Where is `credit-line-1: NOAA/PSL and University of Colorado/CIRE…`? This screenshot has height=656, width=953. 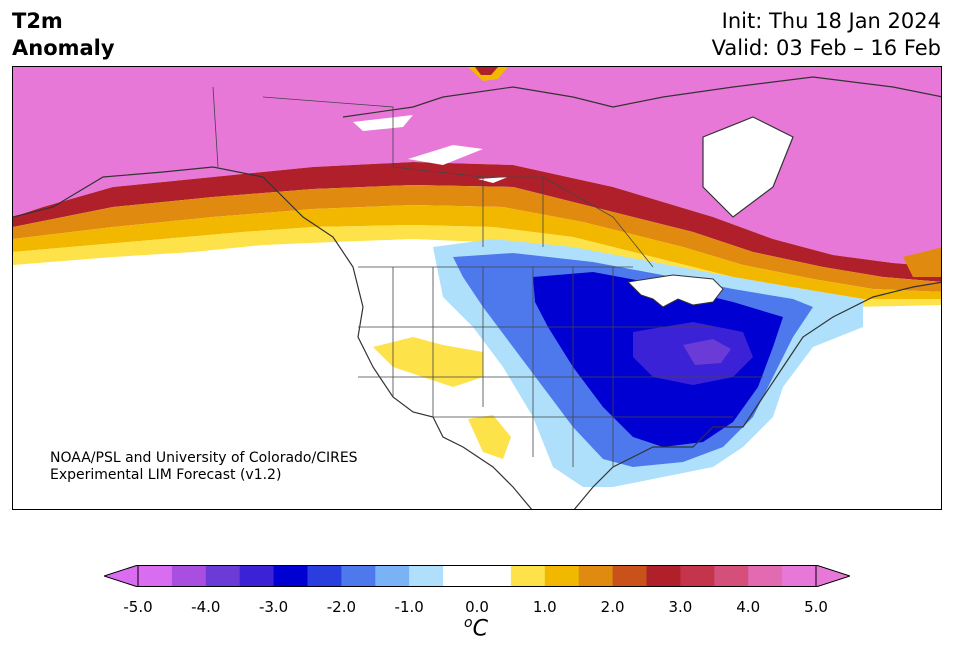
credit-line-1: NOAA/PSL and University of Colorado/CIRE… is located at coordinates (204, 458).